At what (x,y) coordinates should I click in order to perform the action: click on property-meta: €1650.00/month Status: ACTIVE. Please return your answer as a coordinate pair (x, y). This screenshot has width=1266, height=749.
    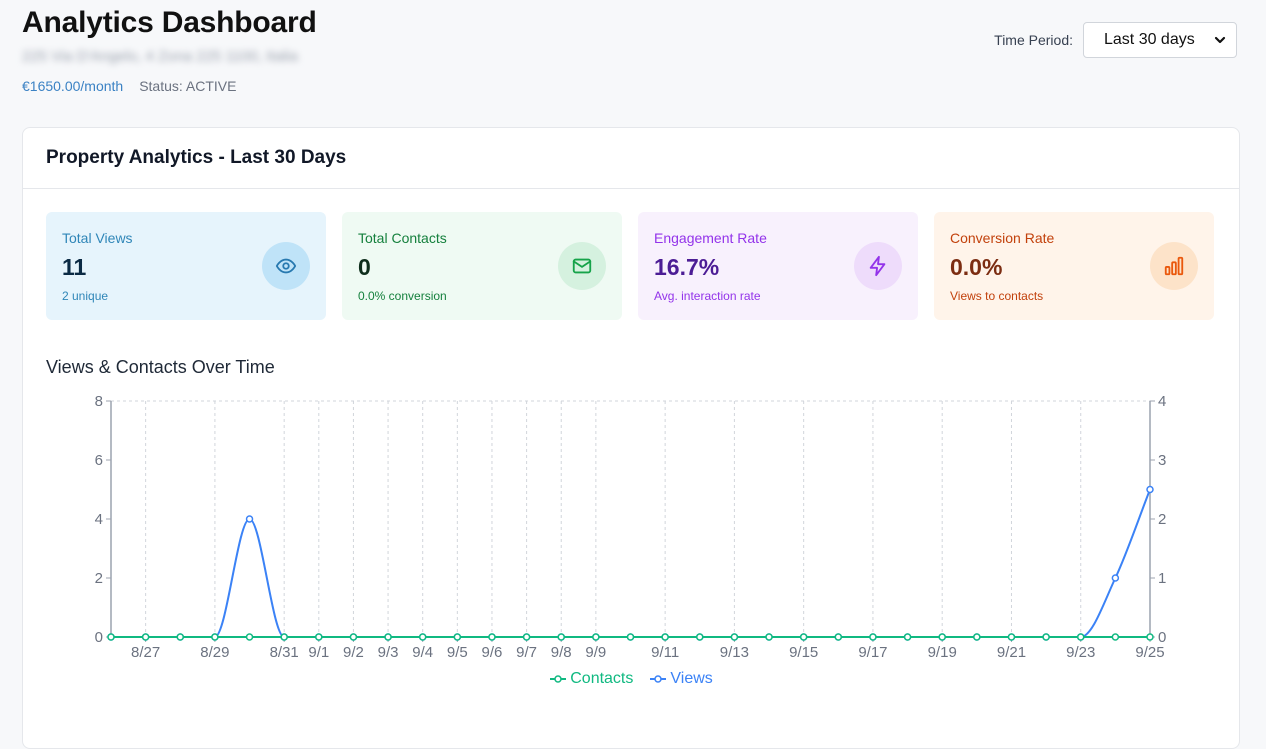
    Looking at the image, I should click on (180, 86).